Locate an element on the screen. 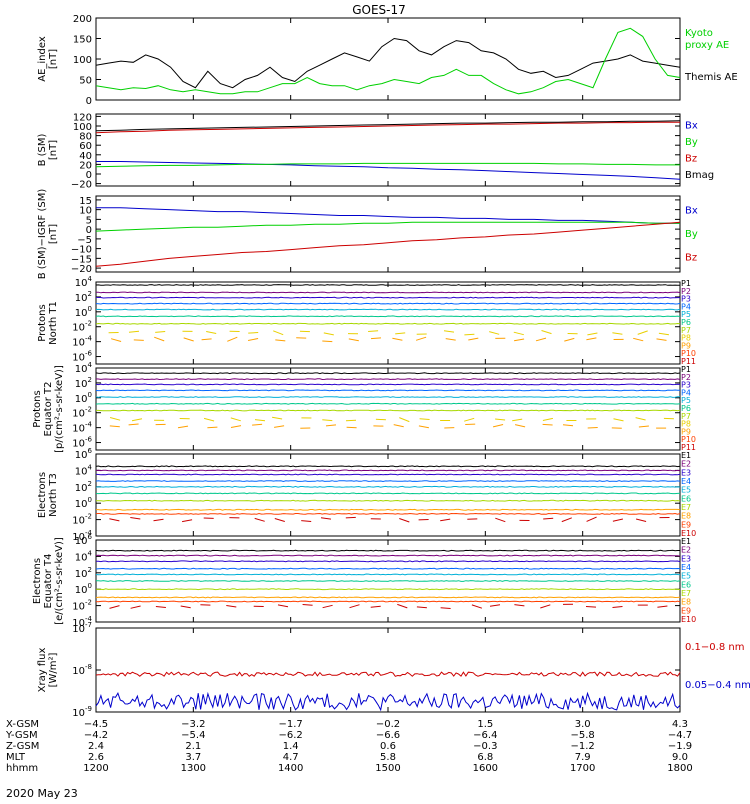  series-e2-line is located at coordinates (388, 555).